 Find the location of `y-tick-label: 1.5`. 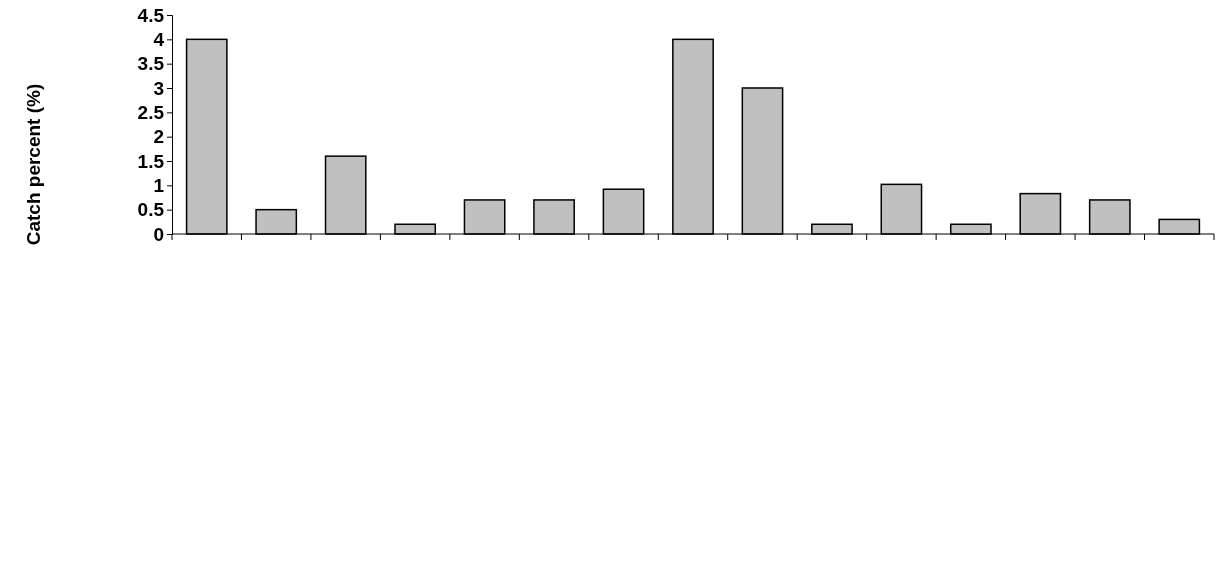

y-tick-label: 1.5 is located at coordinates (151, 161).